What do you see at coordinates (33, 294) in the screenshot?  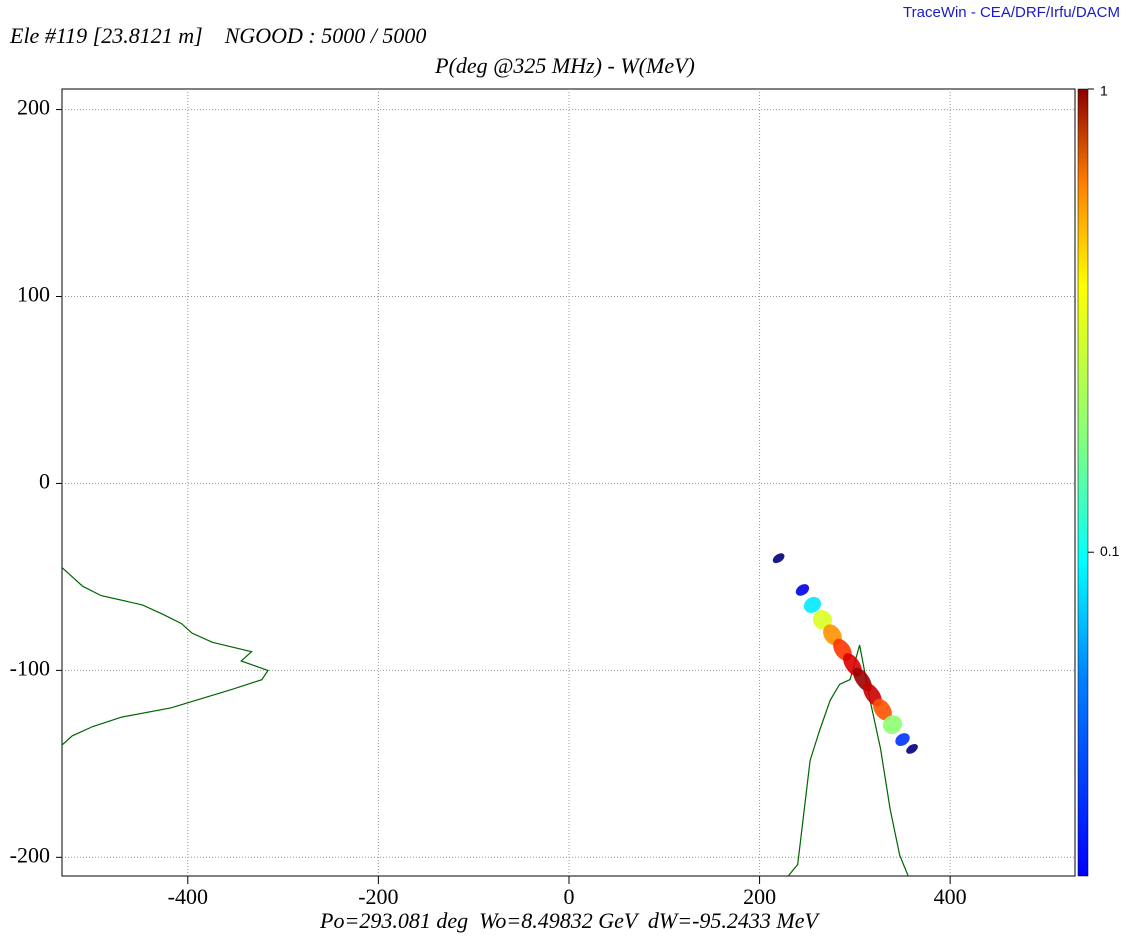 I see `y-tick-label: 100` at bounding box center [33, 294].